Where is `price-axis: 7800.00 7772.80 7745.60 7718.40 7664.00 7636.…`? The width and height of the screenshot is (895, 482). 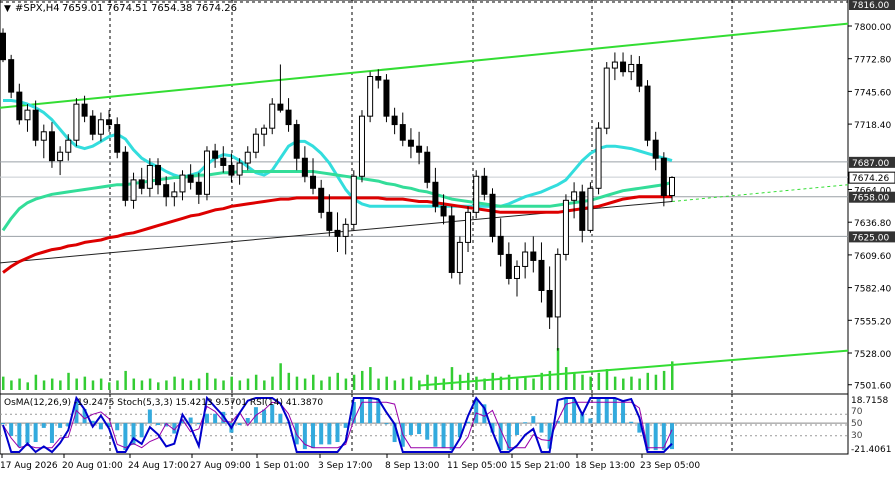
price-axis: 7800.00 7772.80 7745.60 7718.40 7664.00 7636.… is located at coordinates (871, 196).